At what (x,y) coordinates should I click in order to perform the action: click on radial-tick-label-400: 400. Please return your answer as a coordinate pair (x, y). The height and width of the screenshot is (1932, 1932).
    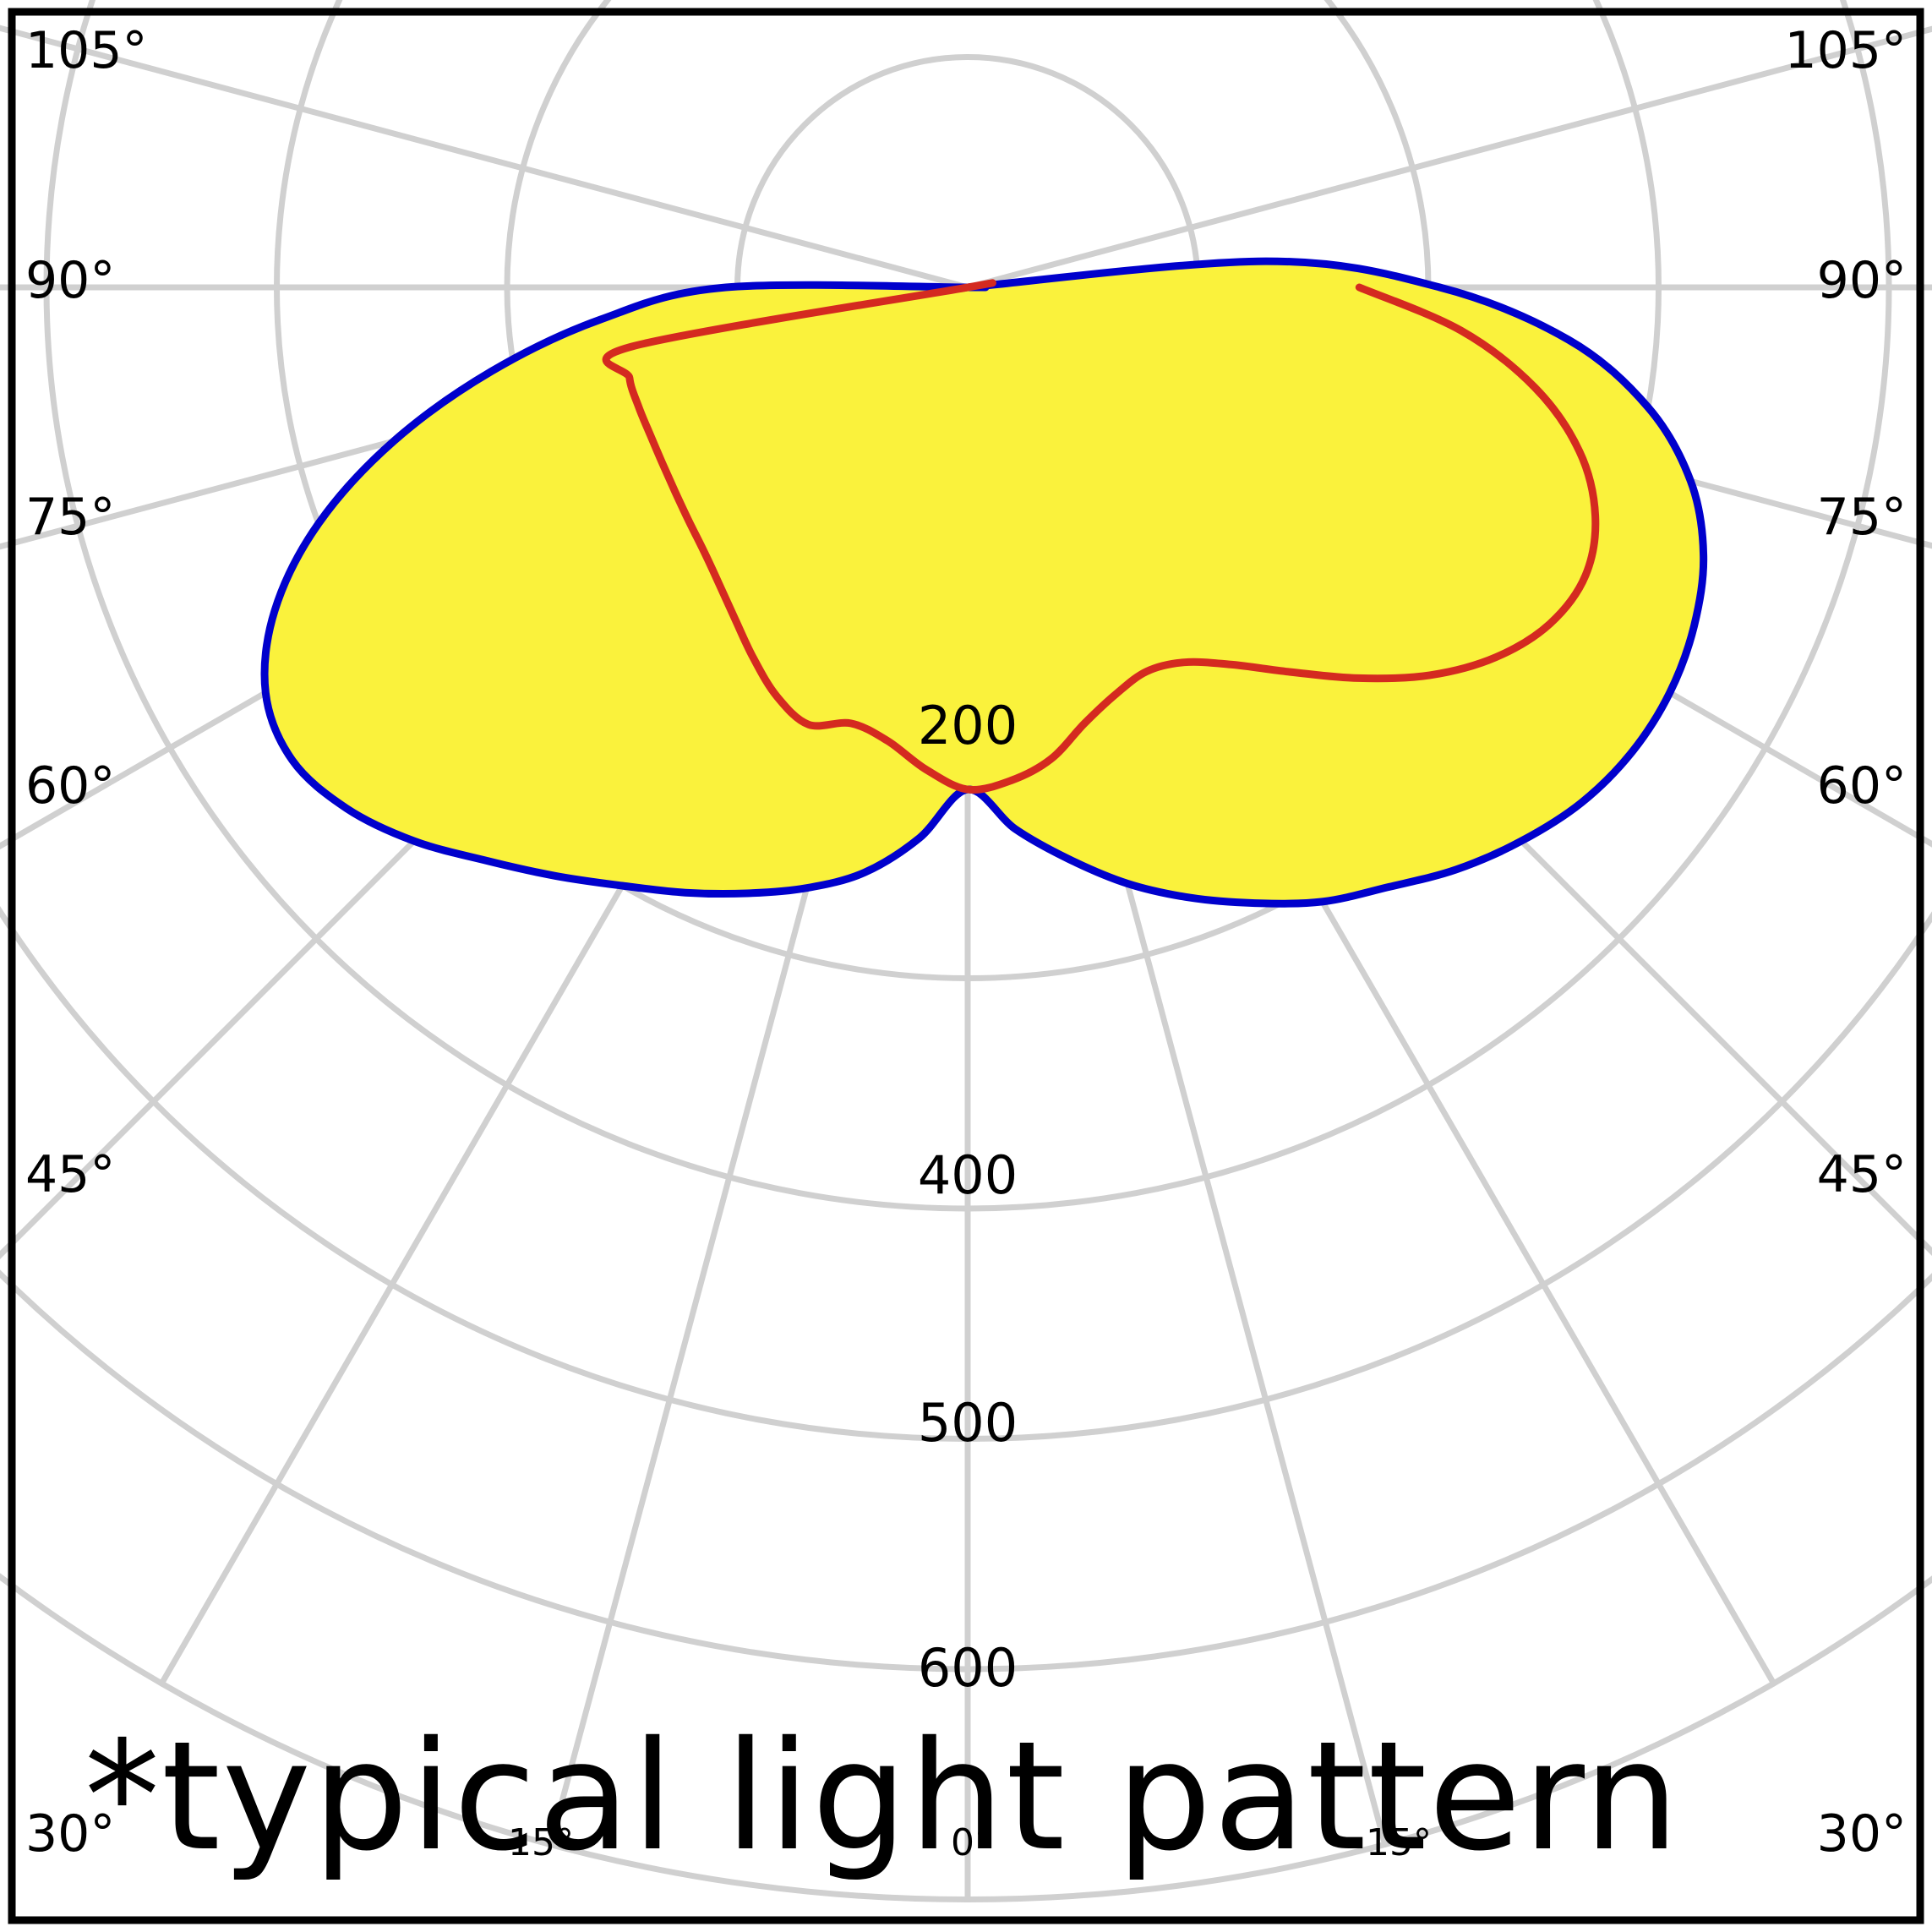
    Looking at the image, I should click on (968, 1175).